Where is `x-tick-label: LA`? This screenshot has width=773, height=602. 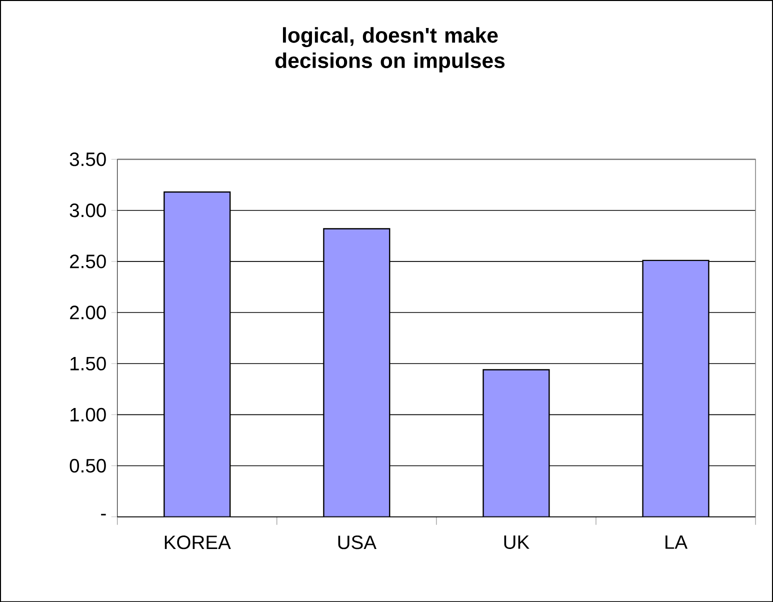
x-tick-label: LA is located at coordinates (677, 542).